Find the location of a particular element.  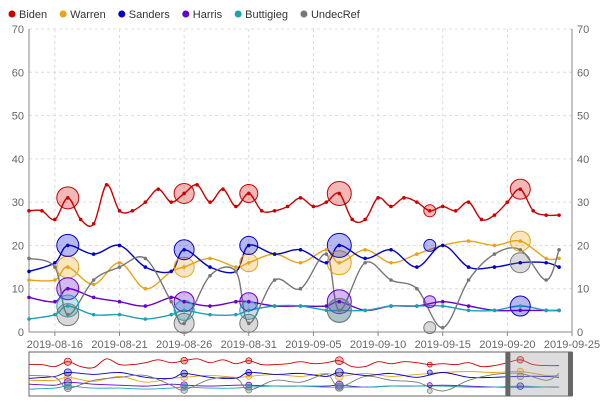

navigator-bubble-buttigieg is located at coordinates (67, 386).